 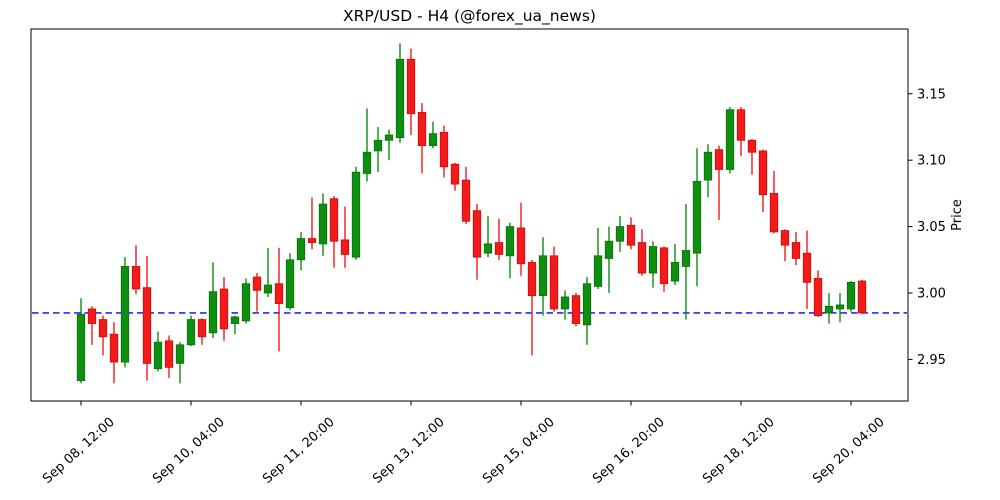 What do you see at coordinates (469, 16) in the screenshot?
I see `chart-title: XRP/USD - H4 (@forex_ua_news)` at bounding box center [469, 16].